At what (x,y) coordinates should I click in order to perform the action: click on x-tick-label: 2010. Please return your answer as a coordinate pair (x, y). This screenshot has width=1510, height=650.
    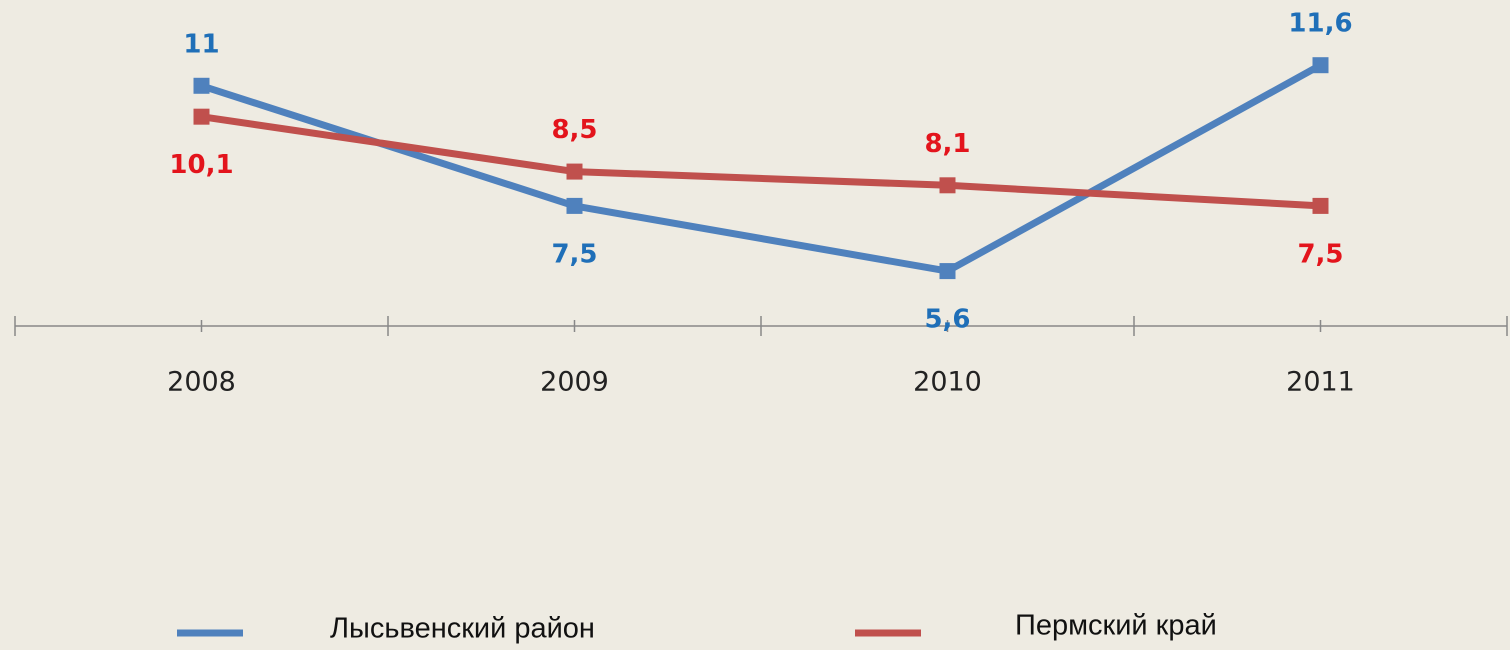
    Looking at the image, I should click on (947, 382).